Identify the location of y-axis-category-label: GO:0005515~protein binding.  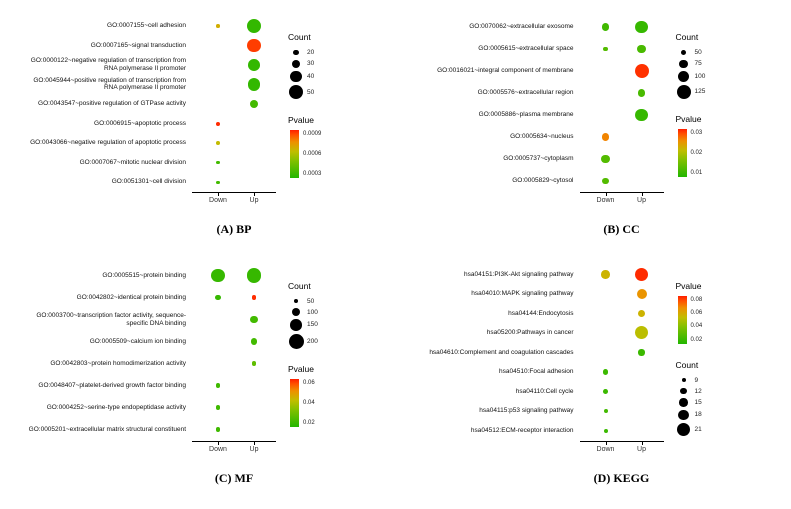
(144, 275).